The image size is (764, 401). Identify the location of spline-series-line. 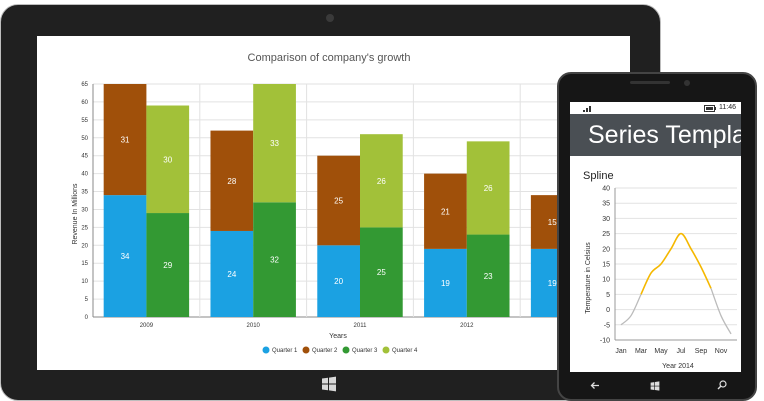
(676, 263).